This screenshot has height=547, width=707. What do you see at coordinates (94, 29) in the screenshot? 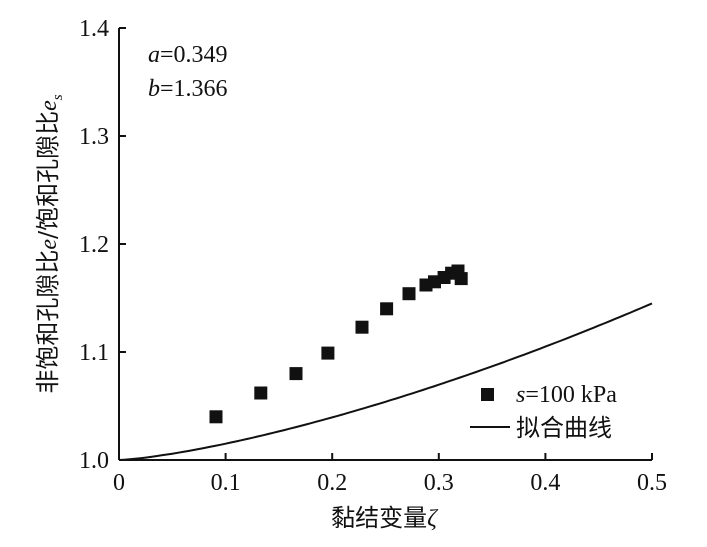
I see `y-tick-label: 1.4` at bounding box center [94, 29].